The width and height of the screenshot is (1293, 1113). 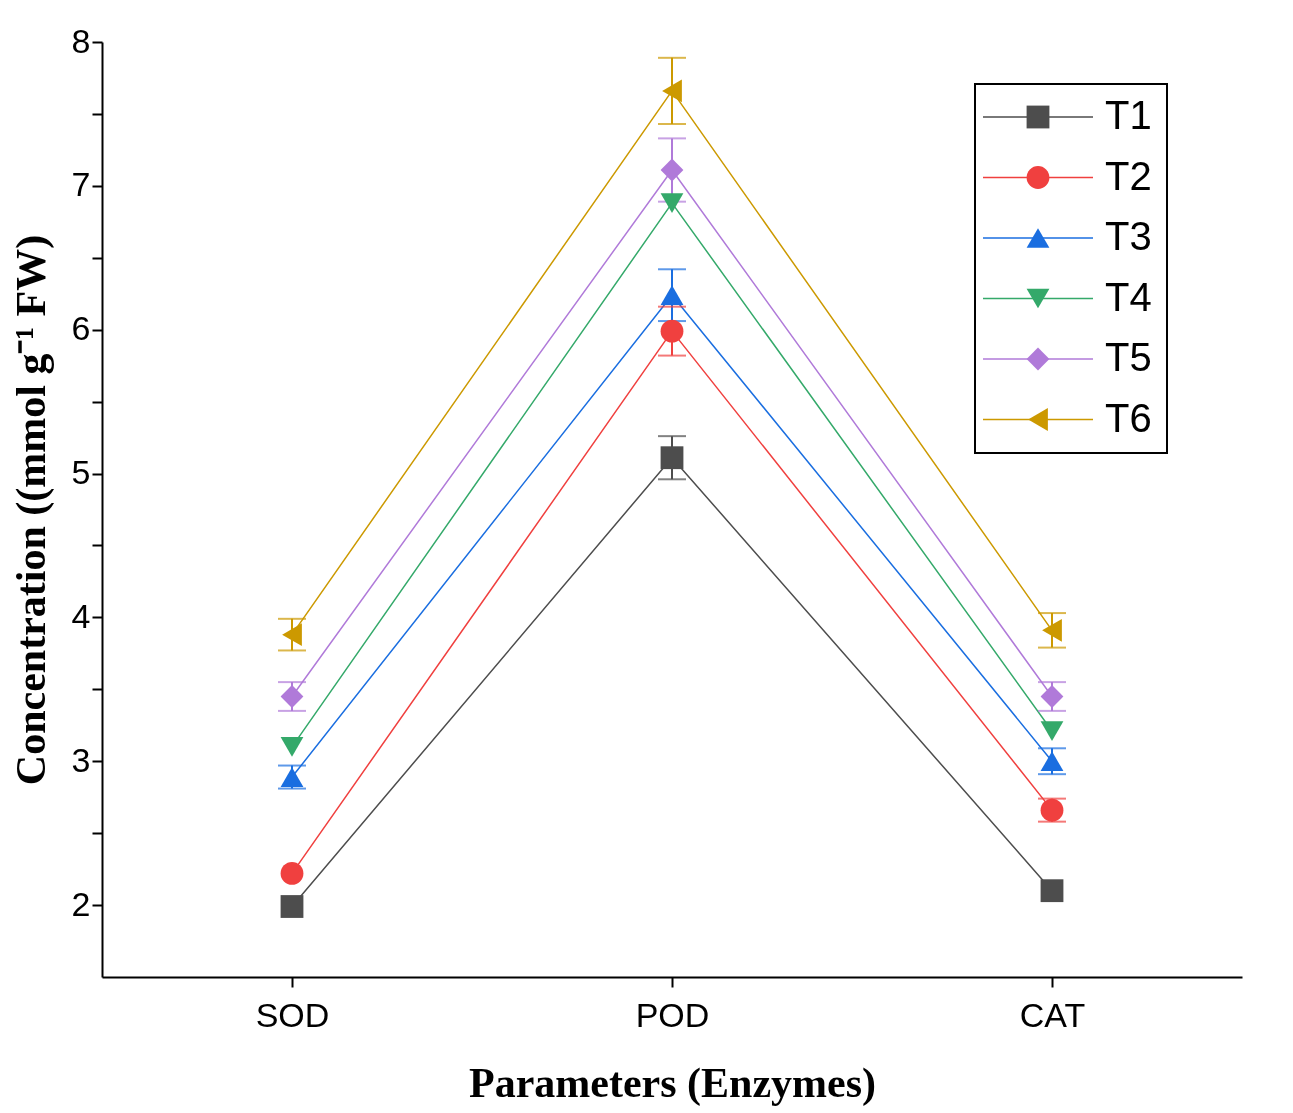 What do you see at coordinates (1128, 115) in the screenshot?
I see `legend-label: T1` at bounding box center [1128, 115].